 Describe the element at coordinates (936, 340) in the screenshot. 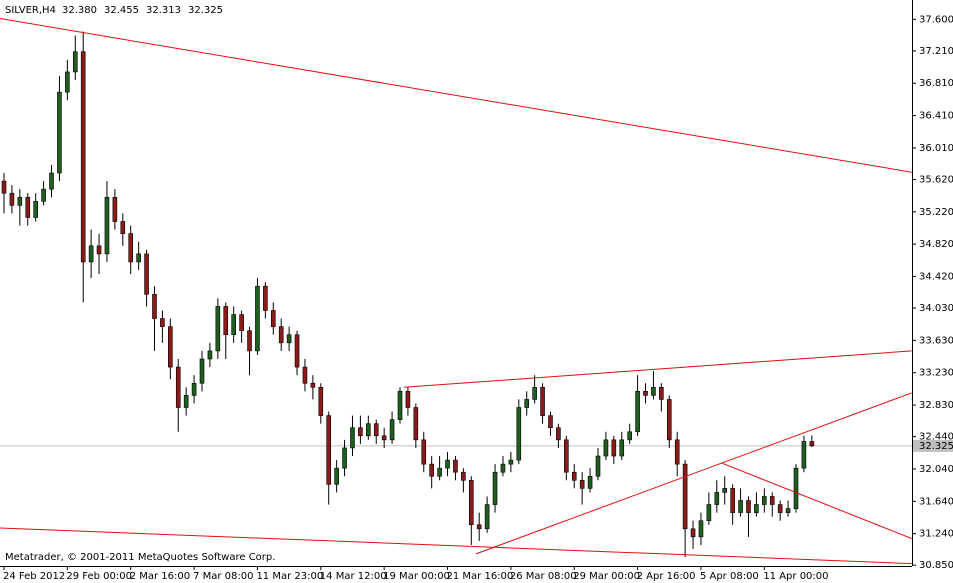

I see `y-tick-label: 33.630` at that location.